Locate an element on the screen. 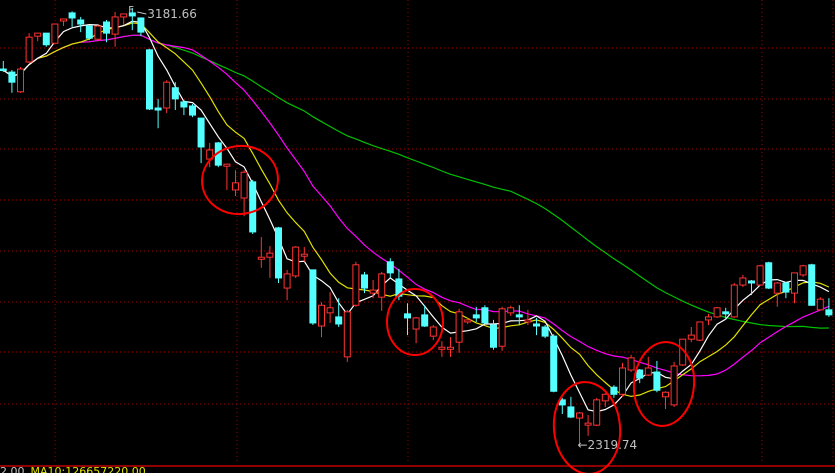  volume-value: 2.00 is located at coordinates (12, 469).